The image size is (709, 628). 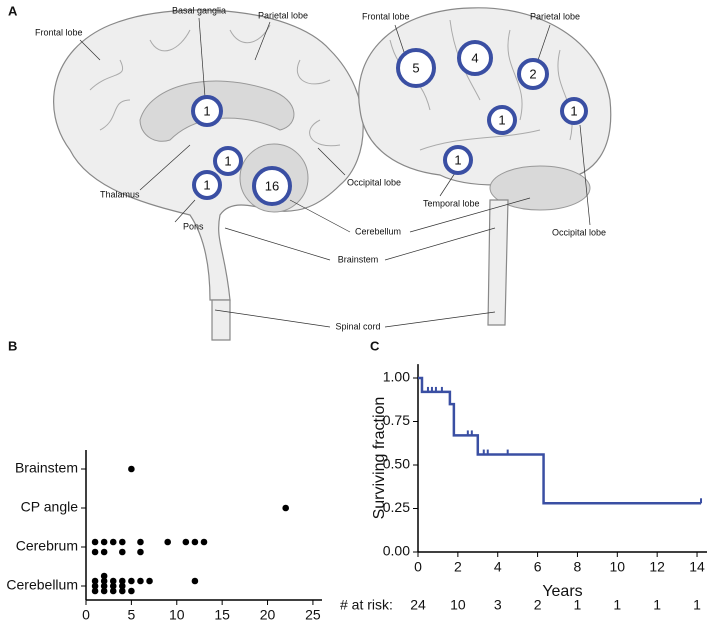 I want to click on y-tick-label: Cerebrum, so click(x=47, y=546).